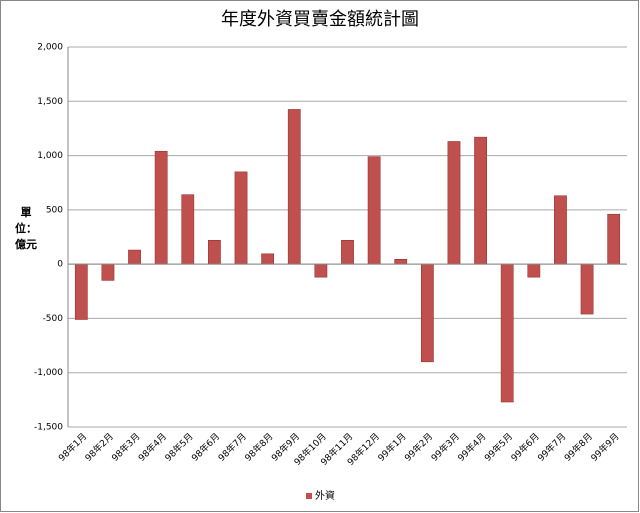  I want to click on y-axis-label: 單位：億元, so click(26, 228).